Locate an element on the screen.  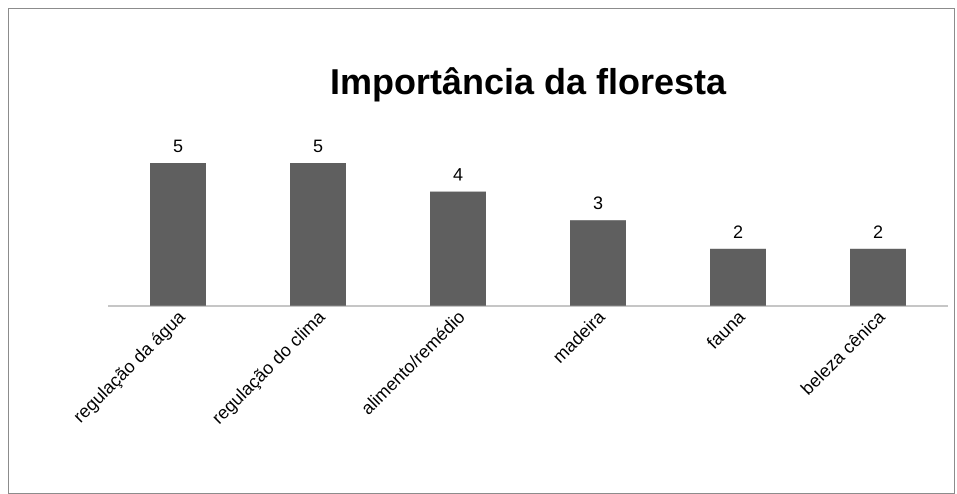
chart-title: Importância da floresta is located at coordinates (529, 81).